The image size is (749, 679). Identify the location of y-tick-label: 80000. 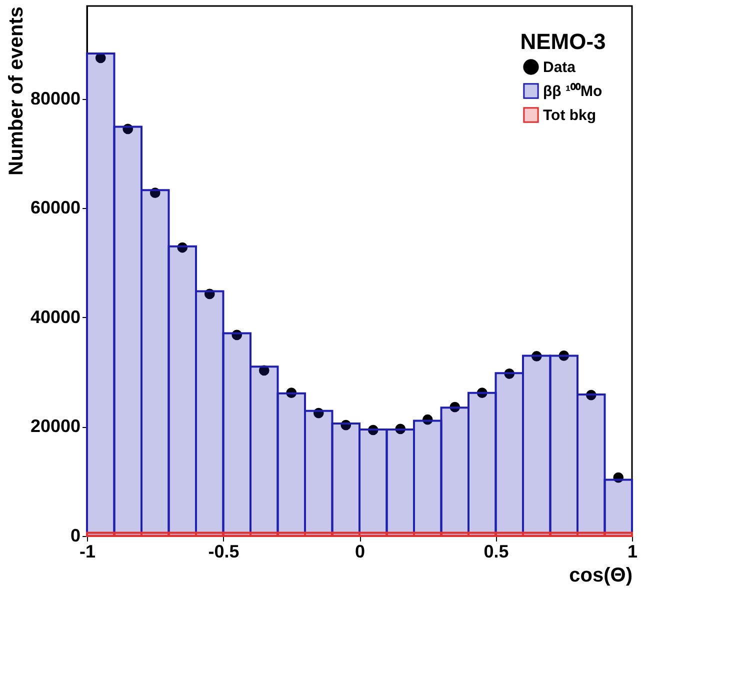
(55, 98).